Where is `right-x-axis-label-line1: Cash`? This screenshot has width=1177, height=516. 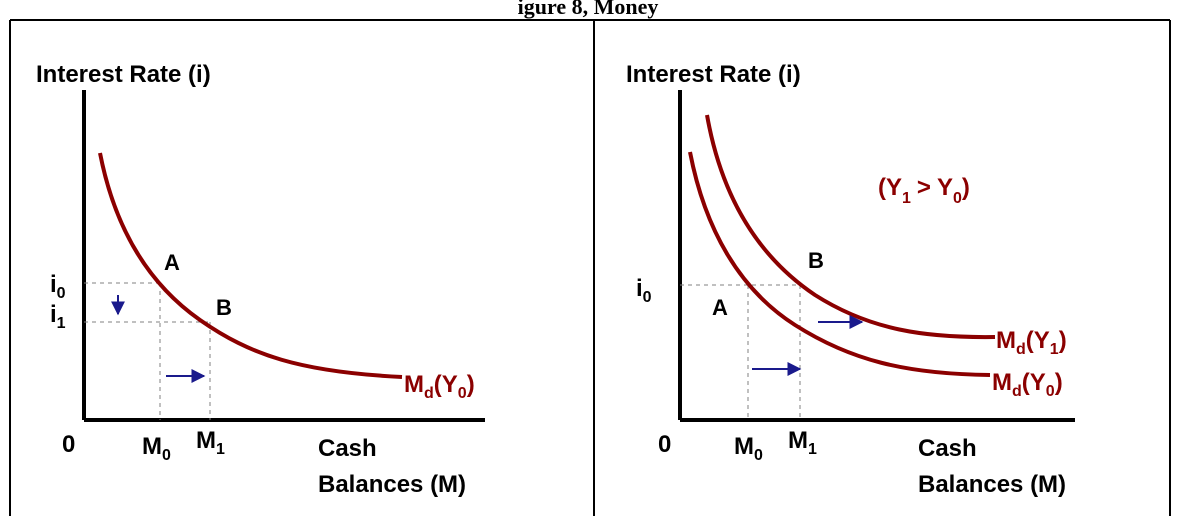
right-x-axis-label-line1: Cash is located at coordinates (947, 448).